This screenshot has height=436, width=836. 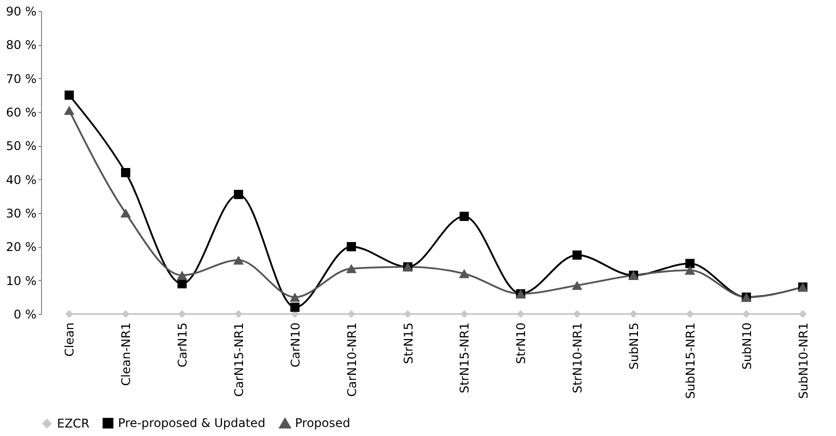 I want to click on y-tick-label: 0 %, so click(x=25, y=315).